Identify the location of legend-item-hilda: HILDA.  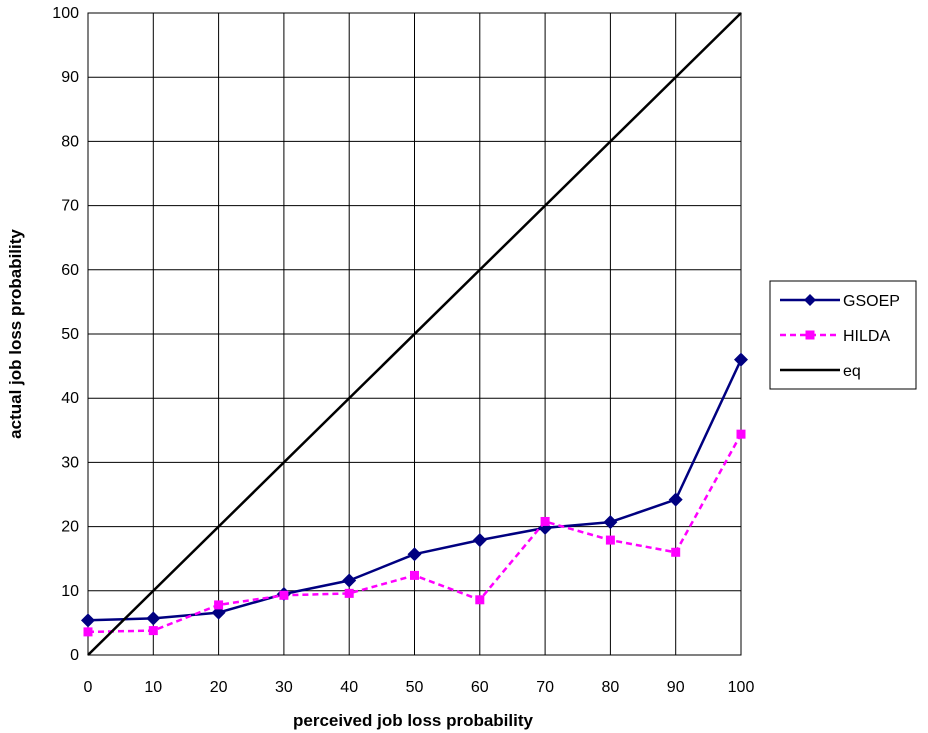
(835, 336).